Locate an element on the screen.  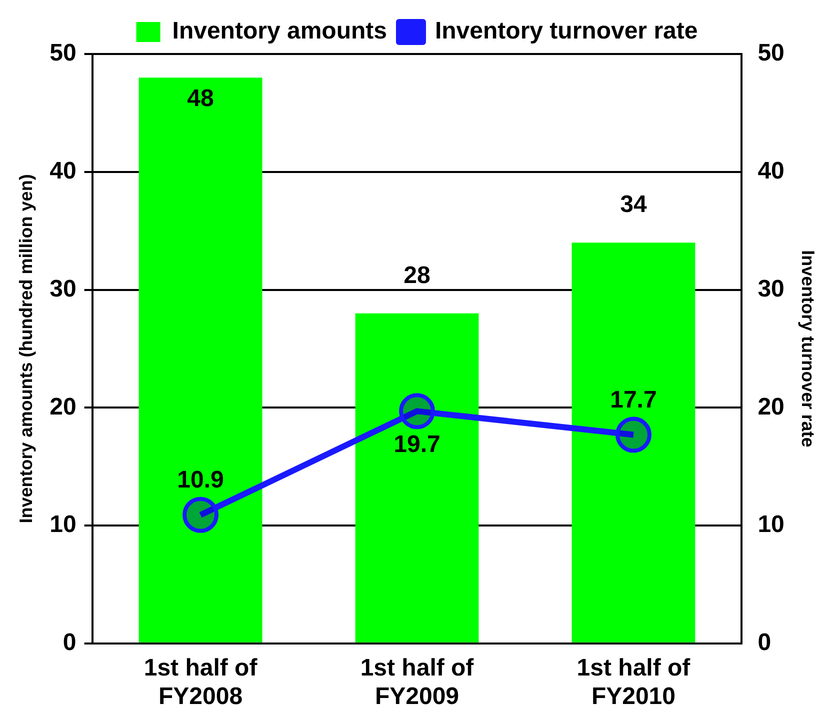
y-tick-label: 50 is located at coordinates (63, 53).